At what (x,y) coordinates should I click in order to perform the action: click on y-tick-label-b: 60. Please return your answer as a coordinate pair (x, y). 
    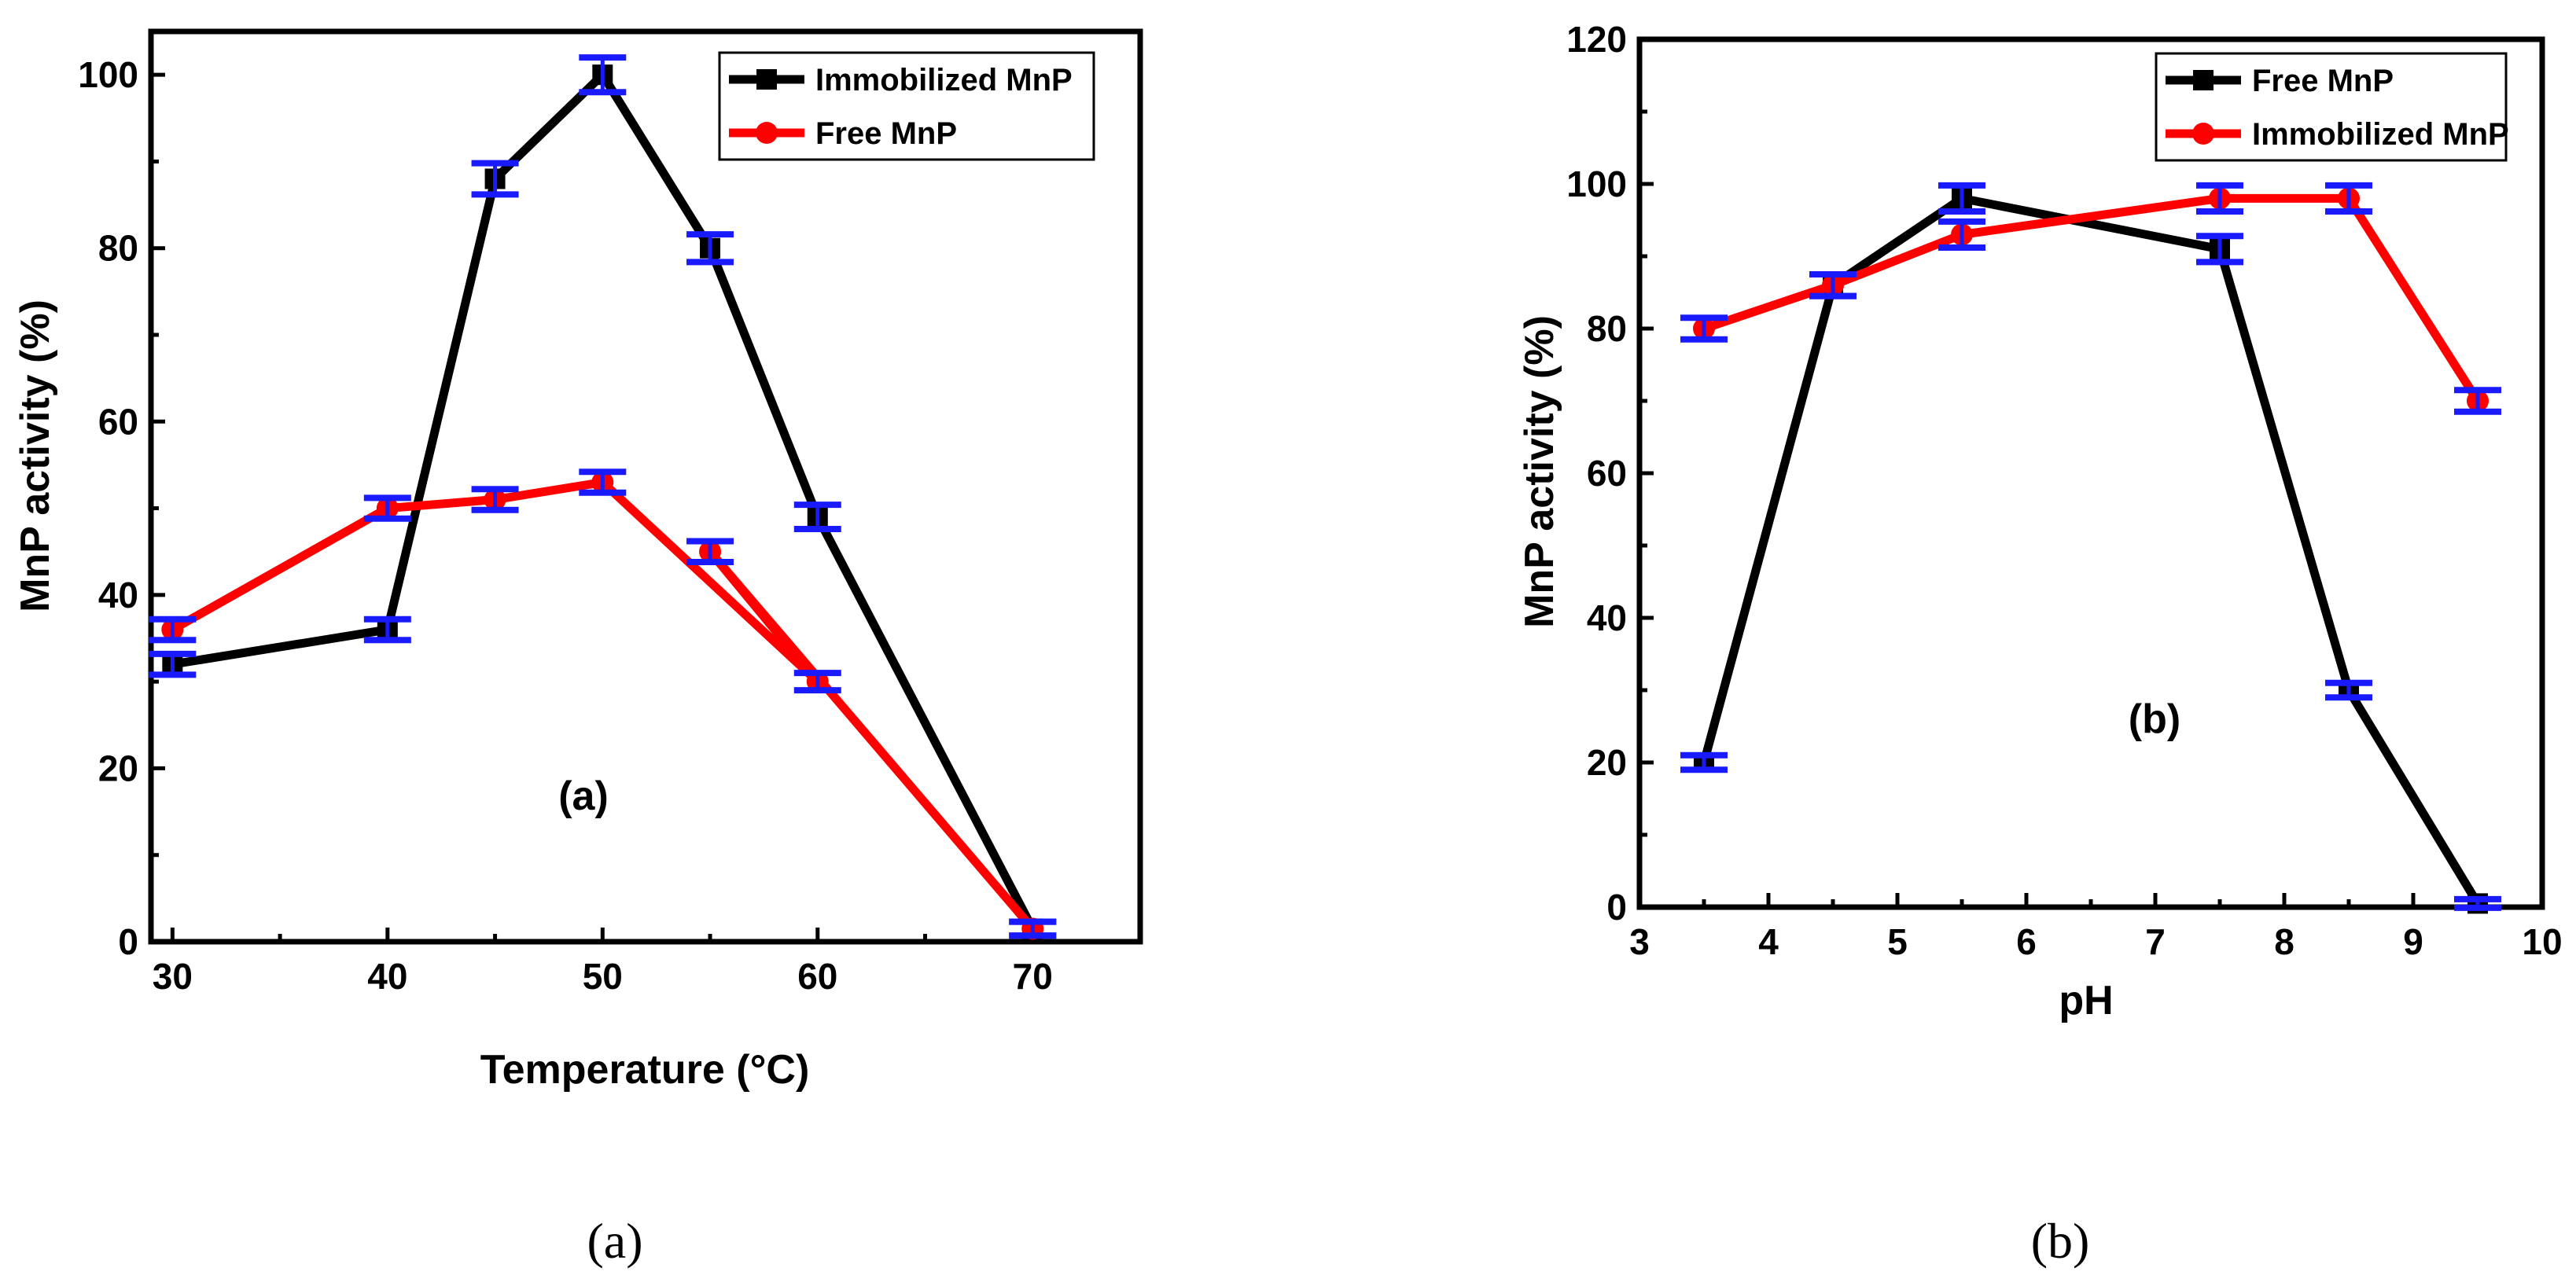
    Looking at the image, I should click on (1607, 473).